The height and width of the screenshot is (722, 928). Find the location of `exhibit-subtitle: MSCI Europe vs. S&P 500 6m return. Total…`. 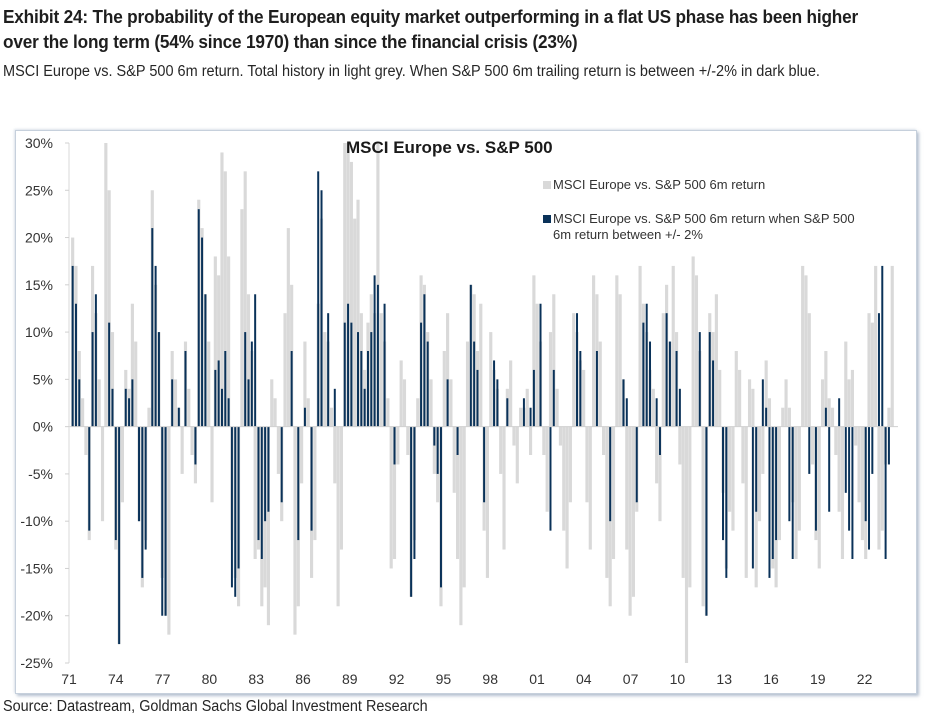

exhibit-subtitle: MSCI Europe vs. S&P 500 6m return. Total… is located at coordinates (411, 71).